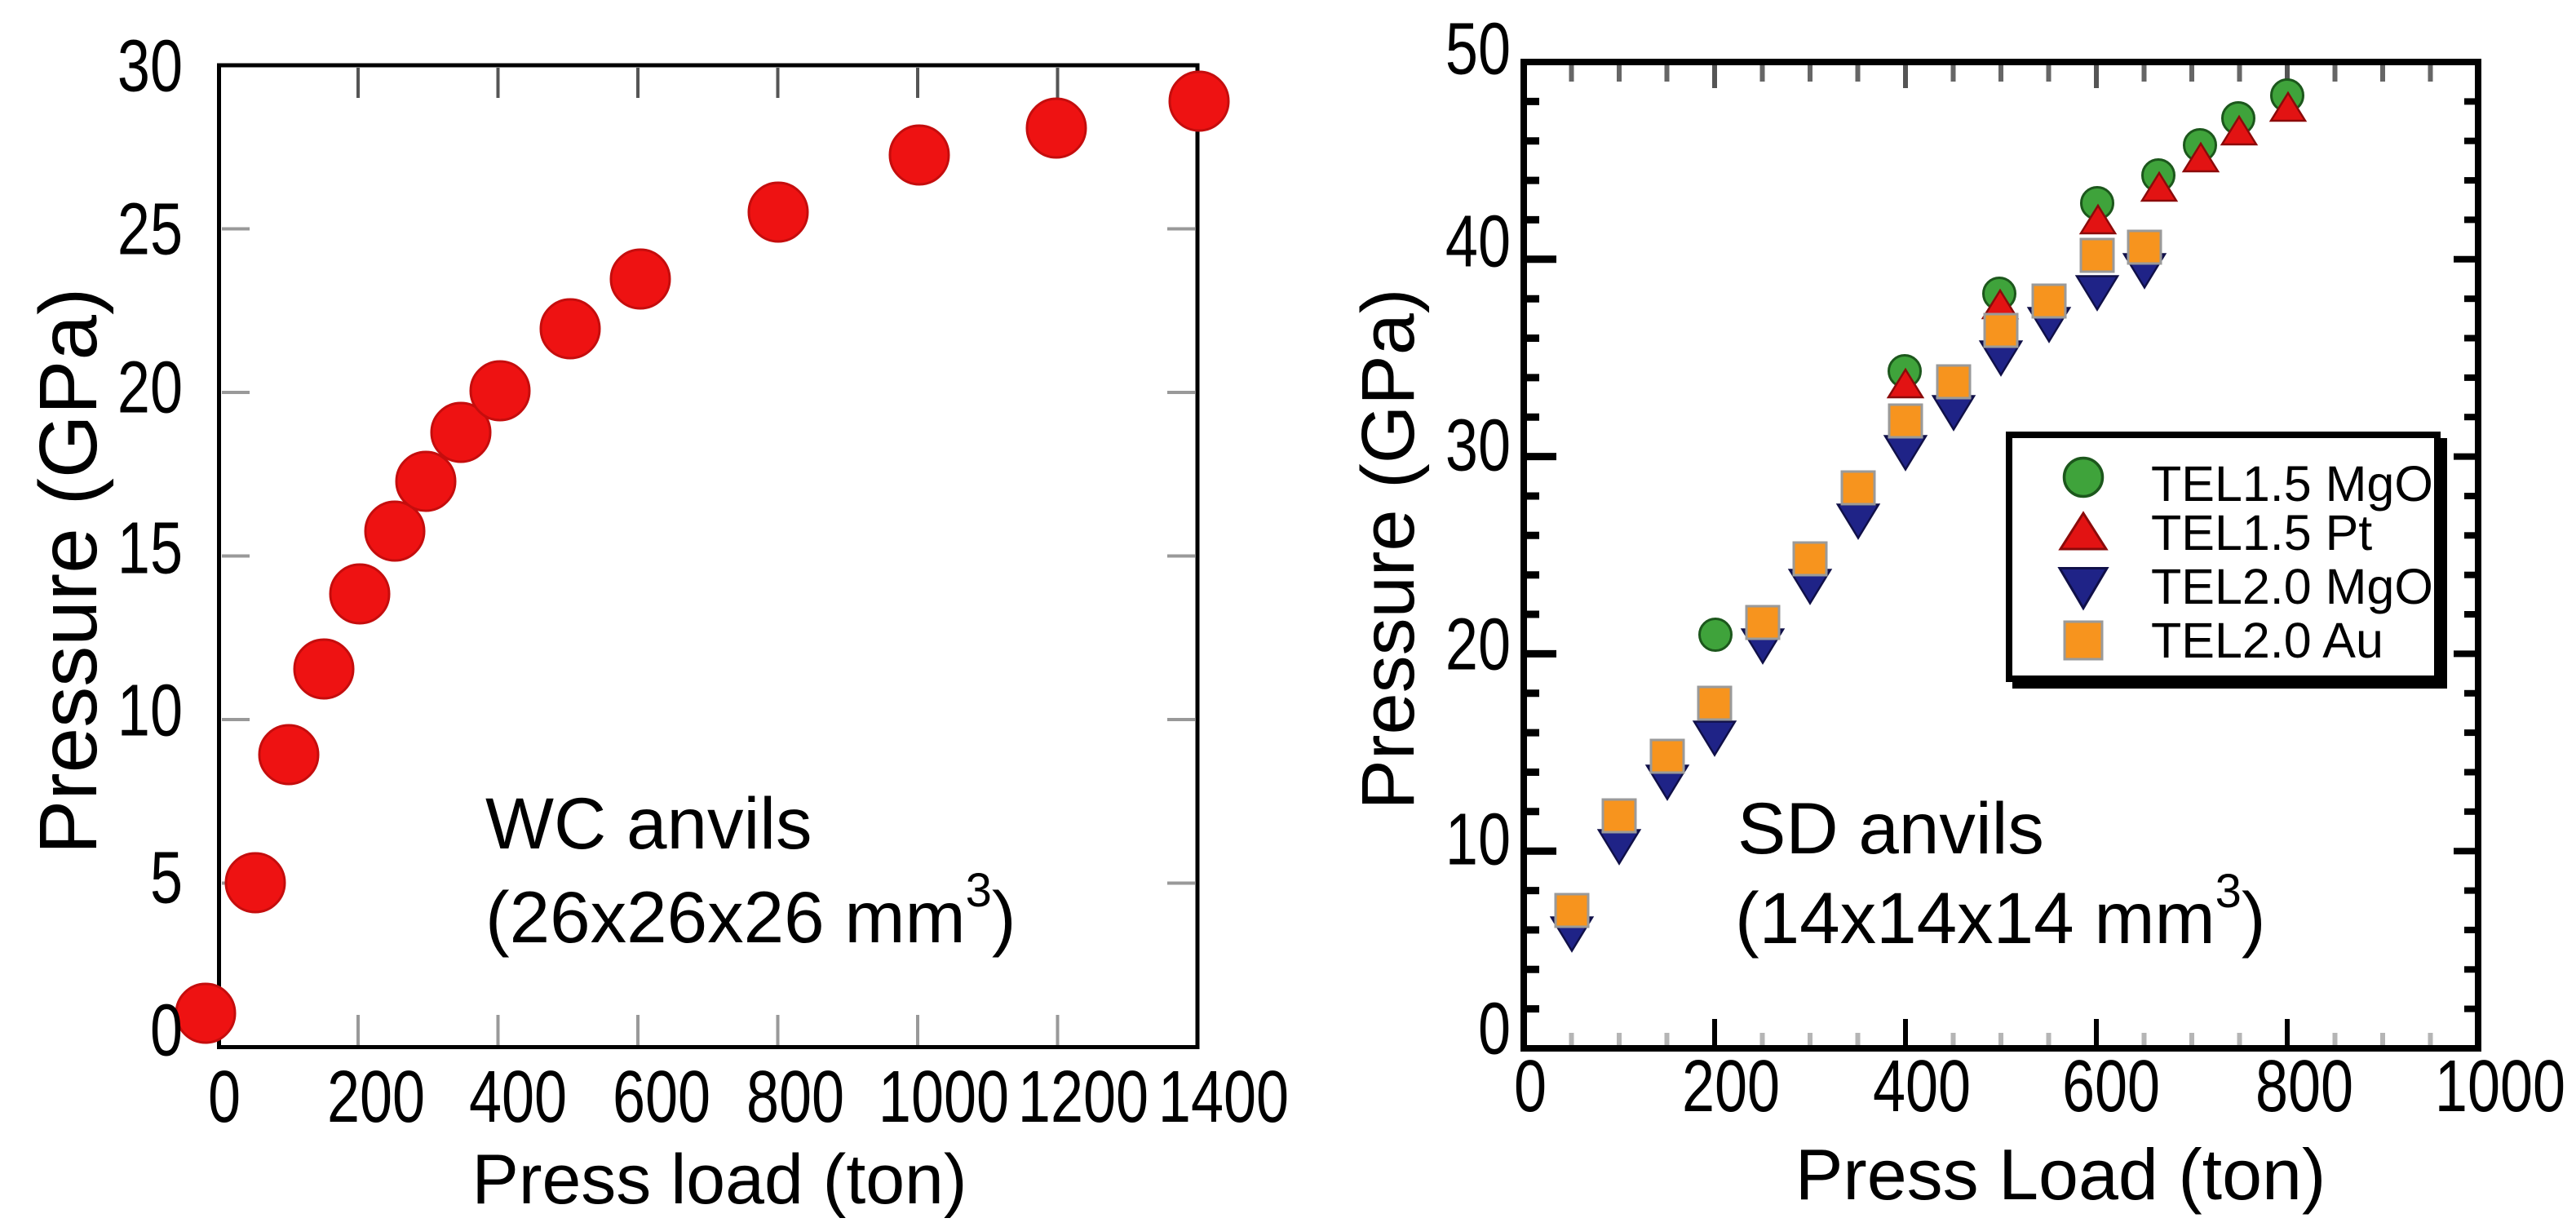 This screenshot has width=2576, height=1227. Describe the element at coordinates (2060, 1174) in the screenshot. I see `svg-text: Press Load (ton)` at that location.